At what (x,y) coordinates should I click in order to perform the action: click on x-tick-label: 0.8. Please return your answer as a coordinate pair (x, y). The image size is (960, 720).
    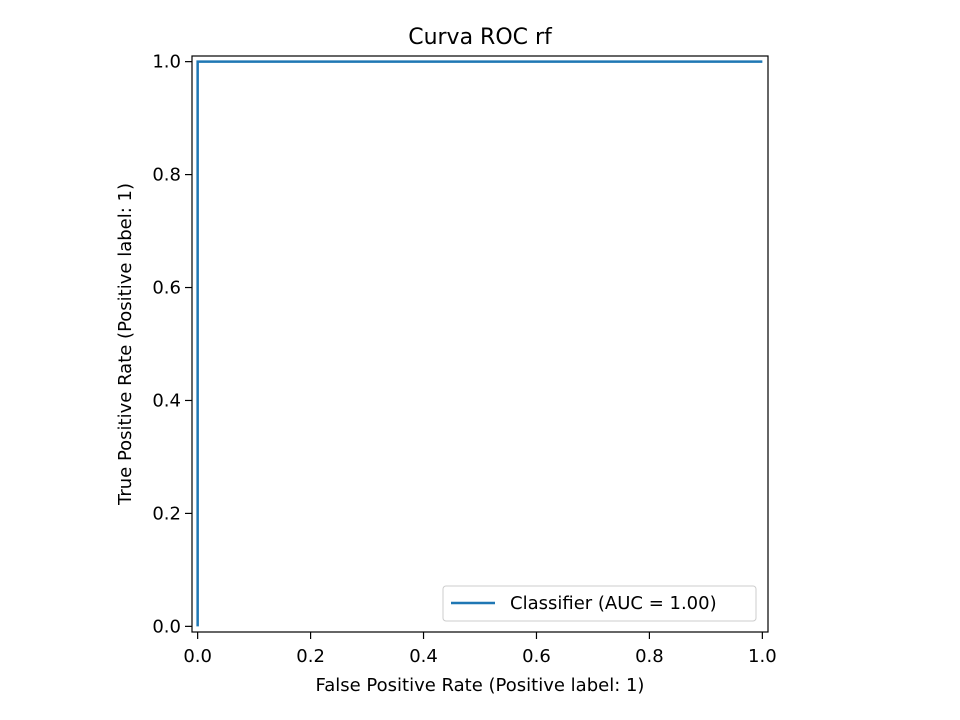
    Looking at the image, I should click on (649, 656).